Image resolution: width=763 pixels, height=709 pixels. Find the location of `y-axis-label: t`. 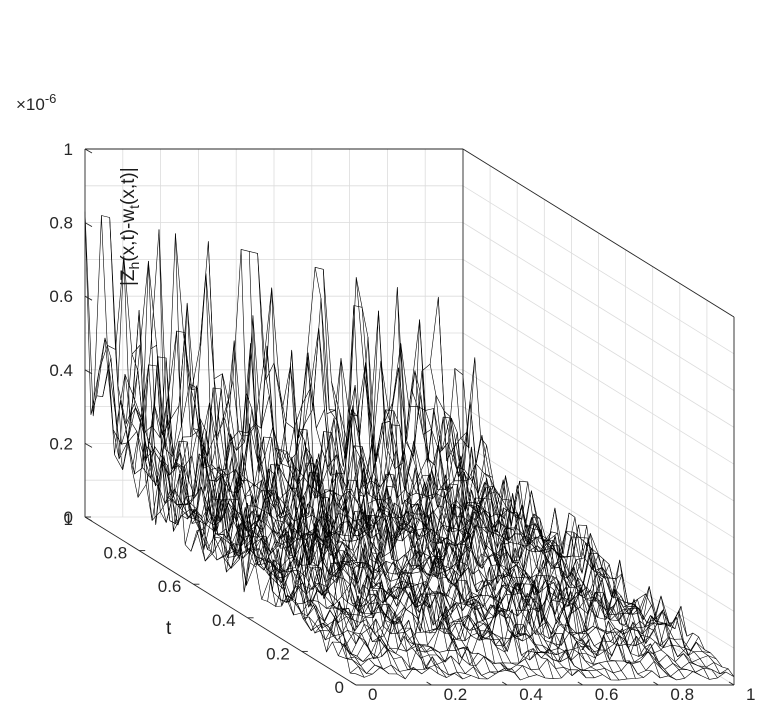

y-axis-label: t is located at coordinates (169, 628).